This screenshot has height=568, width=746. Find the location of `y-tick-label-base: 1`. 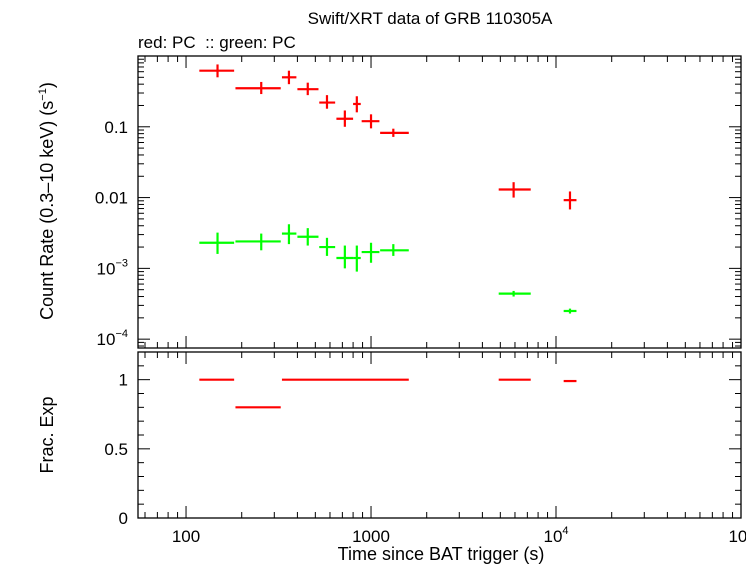

y-tick-label-base: 1 is located at coordinates (123, 380).